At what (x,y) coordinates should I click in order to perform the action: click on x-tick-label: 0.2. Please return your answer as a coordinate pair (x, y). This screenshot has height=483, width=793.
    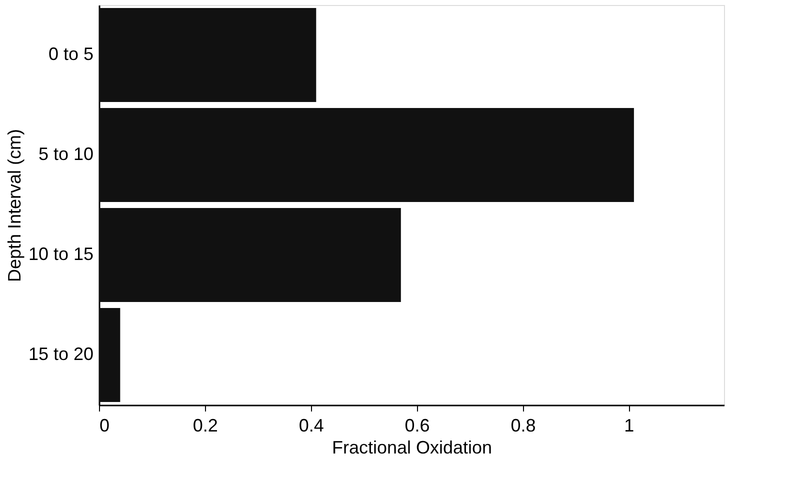
    Looking at the image, I should click on (205, 426).